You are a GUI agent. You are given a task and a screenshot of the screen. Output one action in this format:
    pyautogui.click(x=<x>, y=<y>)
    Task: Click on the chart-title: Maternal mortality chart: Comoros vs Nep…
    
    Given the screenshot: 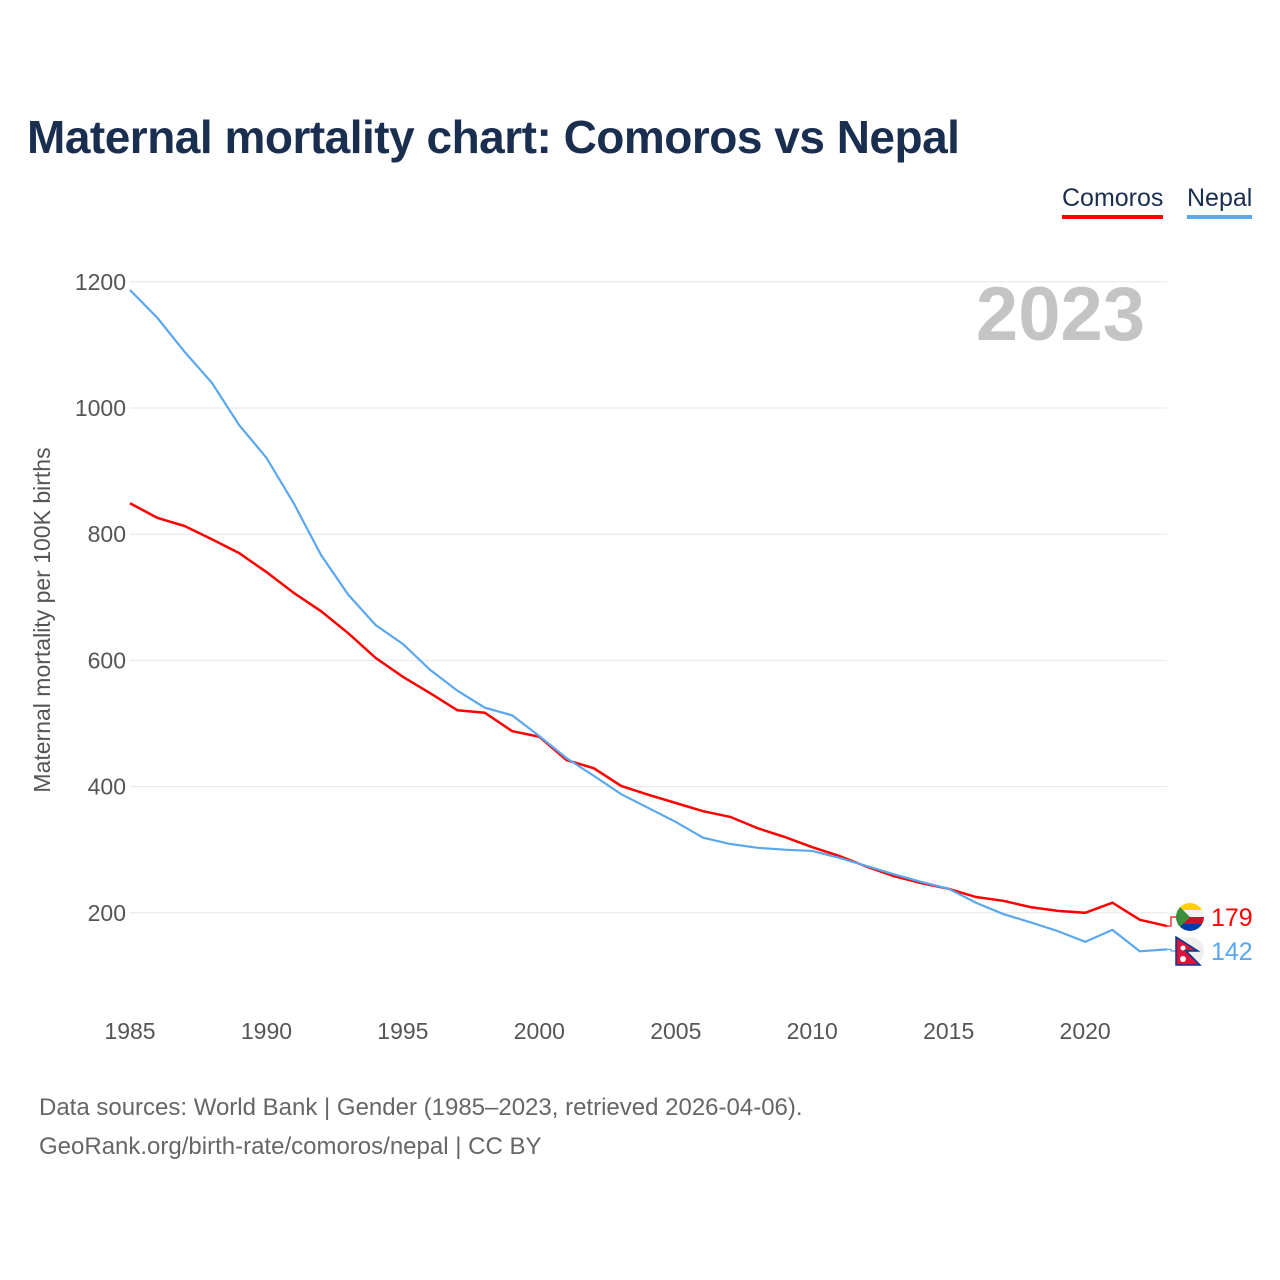 What is the action you would take?
    pyautogui.click(x=493, y=137)
    